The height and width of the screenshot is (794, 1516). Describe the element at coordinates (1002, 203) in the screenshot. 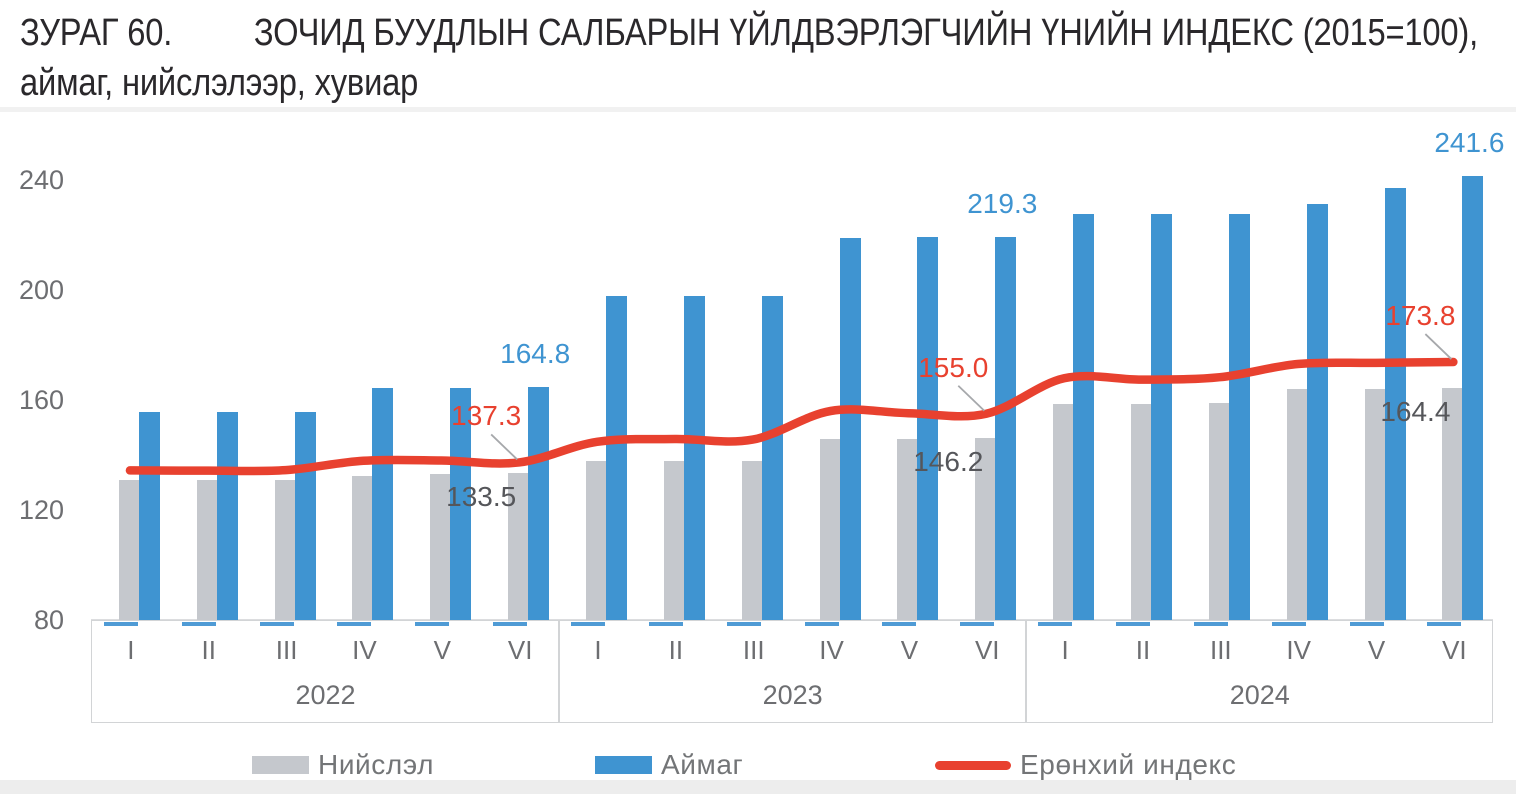

I see `data-label-aimag: 219.3` at that location.